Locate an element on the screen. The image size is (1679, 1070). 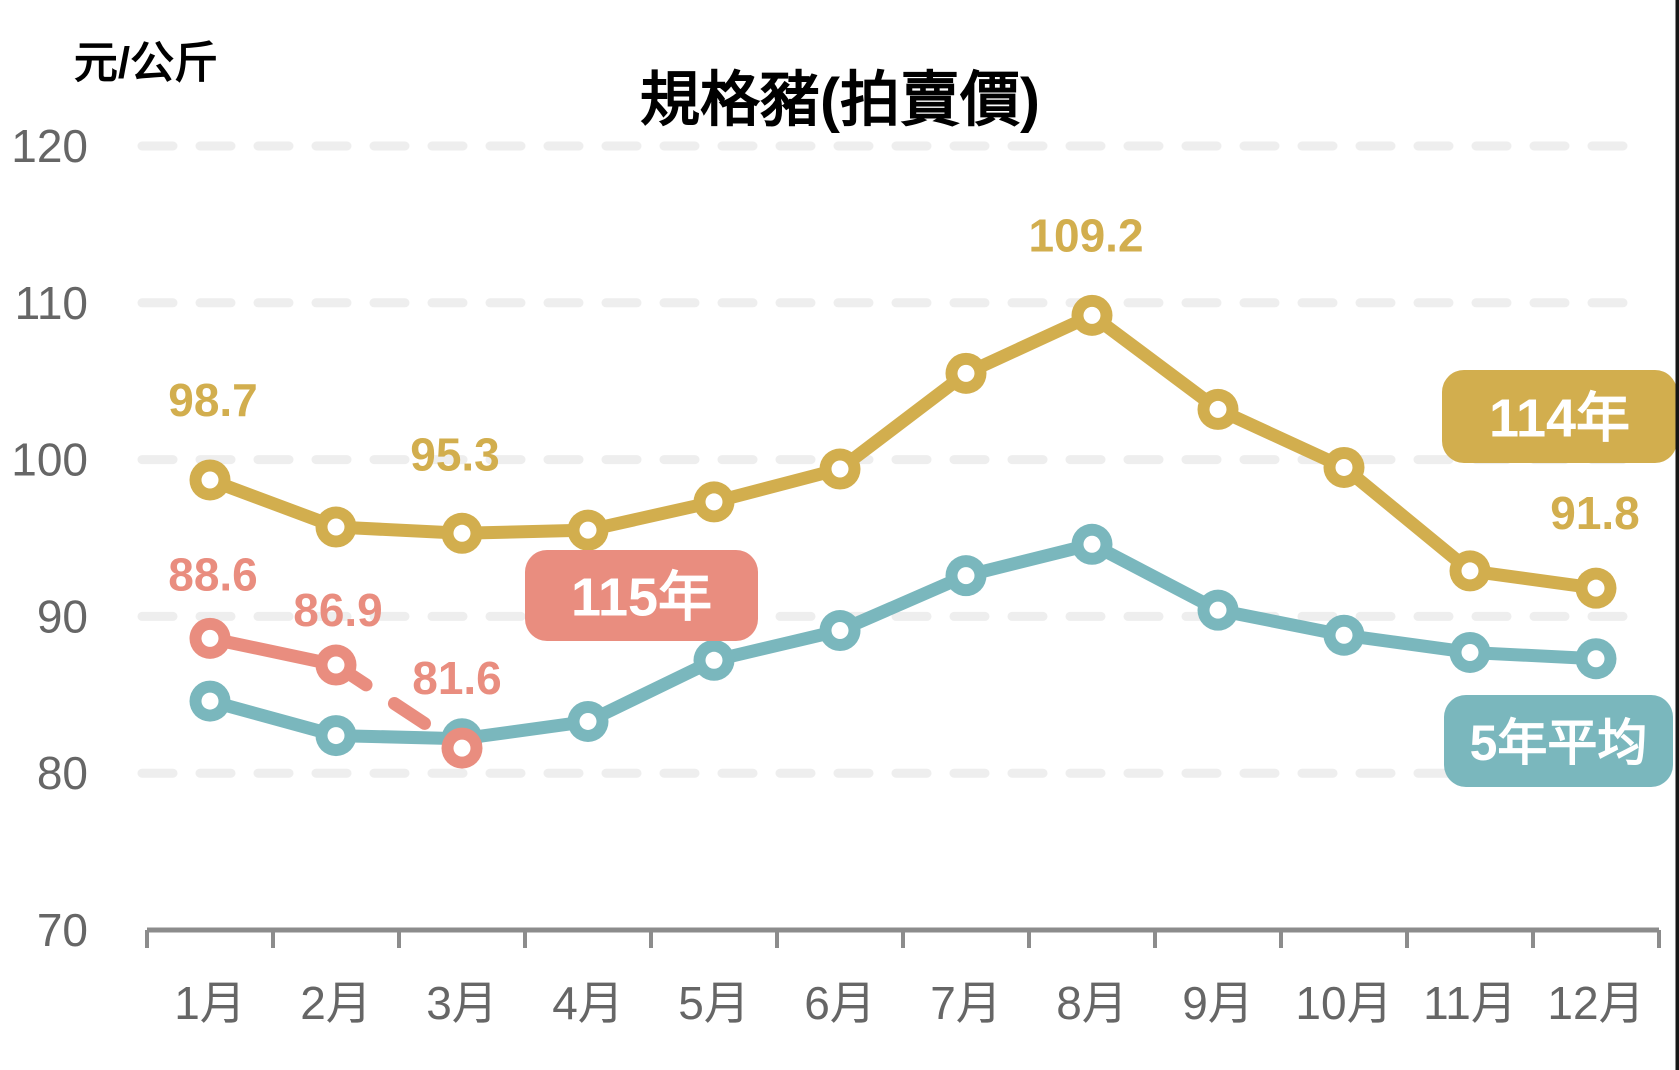
point-value-label: 81.6 is located at coordinates (457, 678).